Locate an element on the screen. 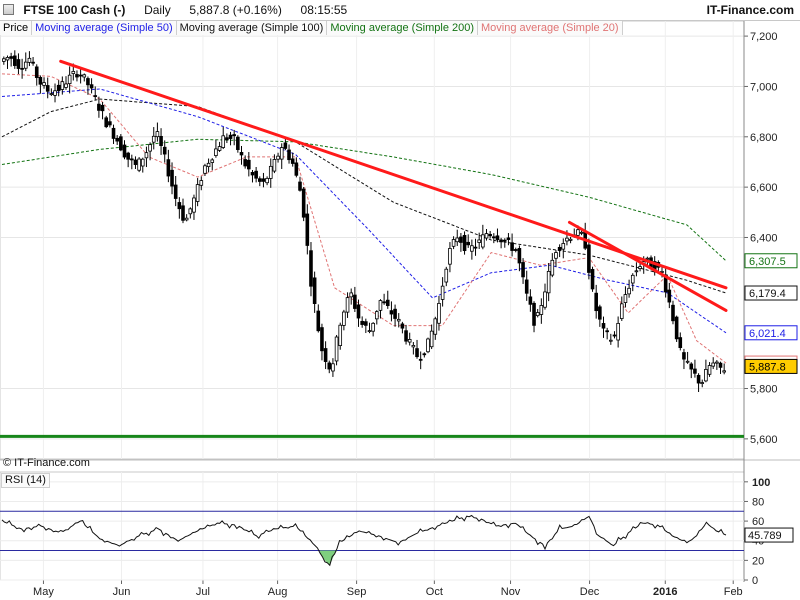  legend-item-ma50: Moving average (Simple 50) is located at coordinates (104, 28).